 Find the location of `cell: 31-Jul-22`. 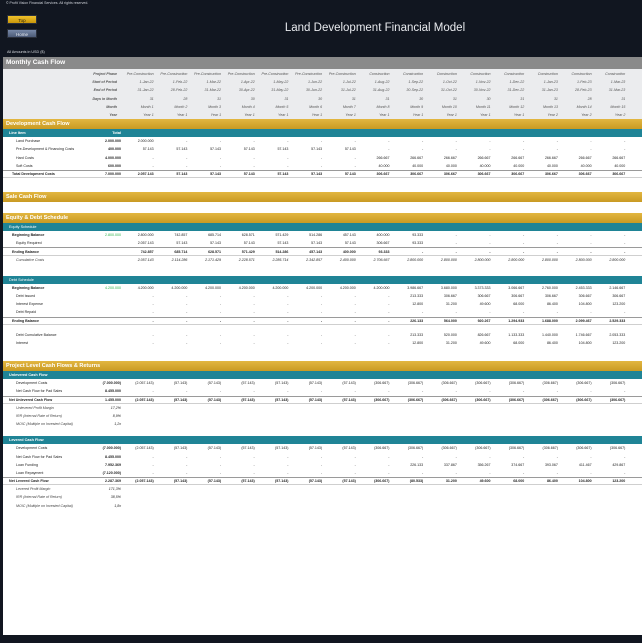

cell: 31-Jul-22 is located at coordinates (348, 90).